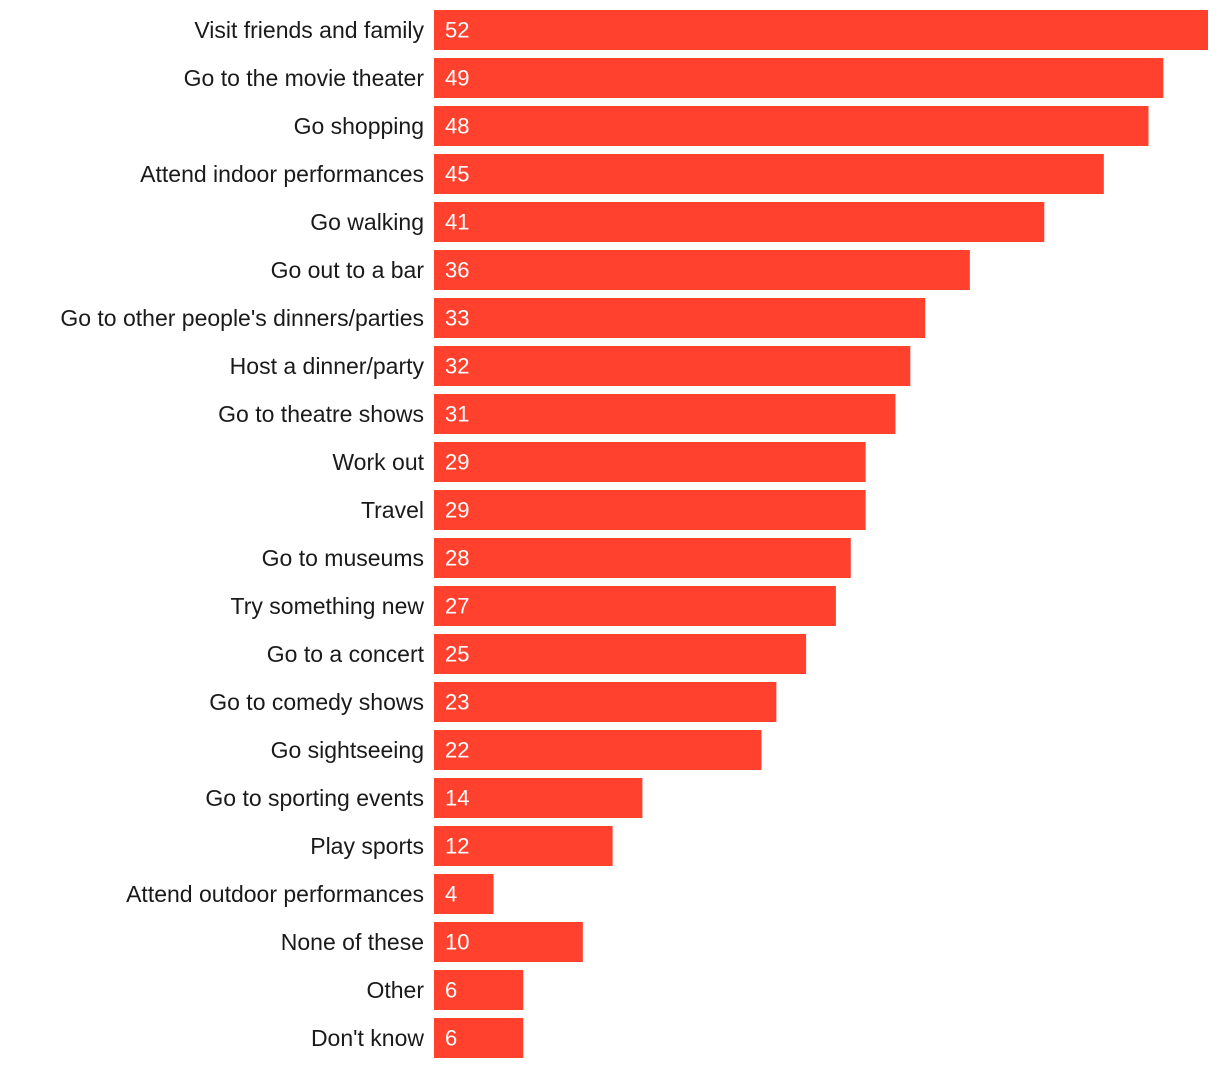 This screenshot has height=1068, width=1220. I want to click on category-label: Go to the movie theater, so click(304, 78).